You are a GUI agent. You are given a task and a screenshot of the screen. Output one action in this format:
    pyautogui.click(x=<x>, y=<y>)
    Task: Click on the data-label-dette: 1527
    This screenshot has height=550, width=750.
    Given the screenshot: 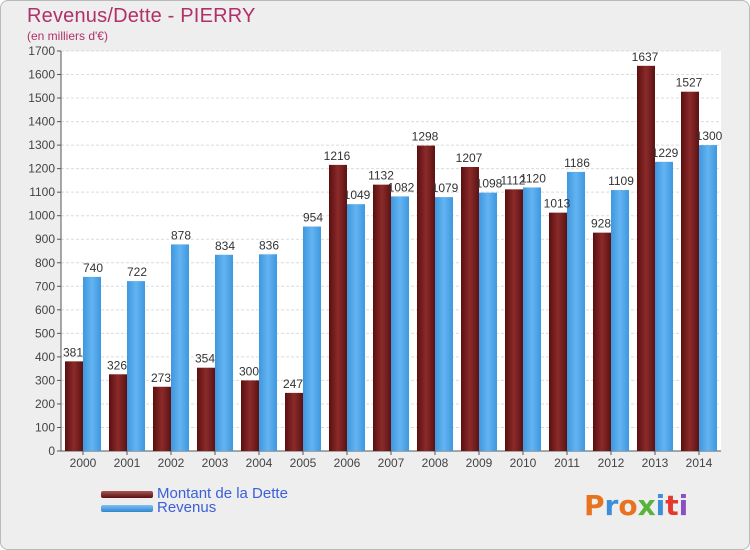 What is the action you would take?
    pyautogui.click(x=689, y=83)
    